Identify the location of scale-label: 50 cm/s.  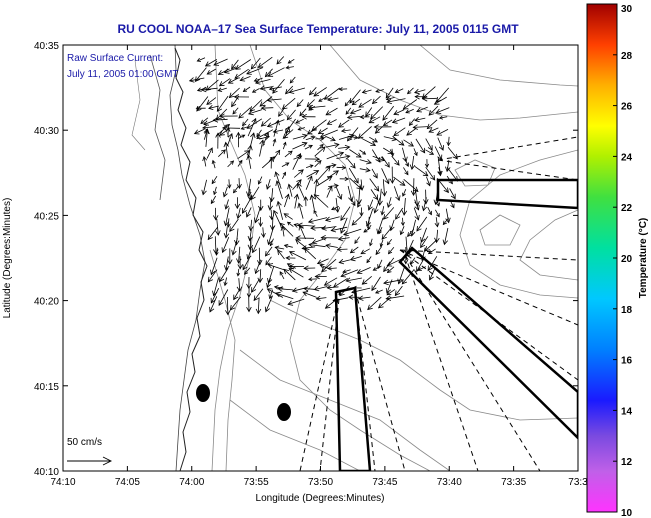
(84, 442).